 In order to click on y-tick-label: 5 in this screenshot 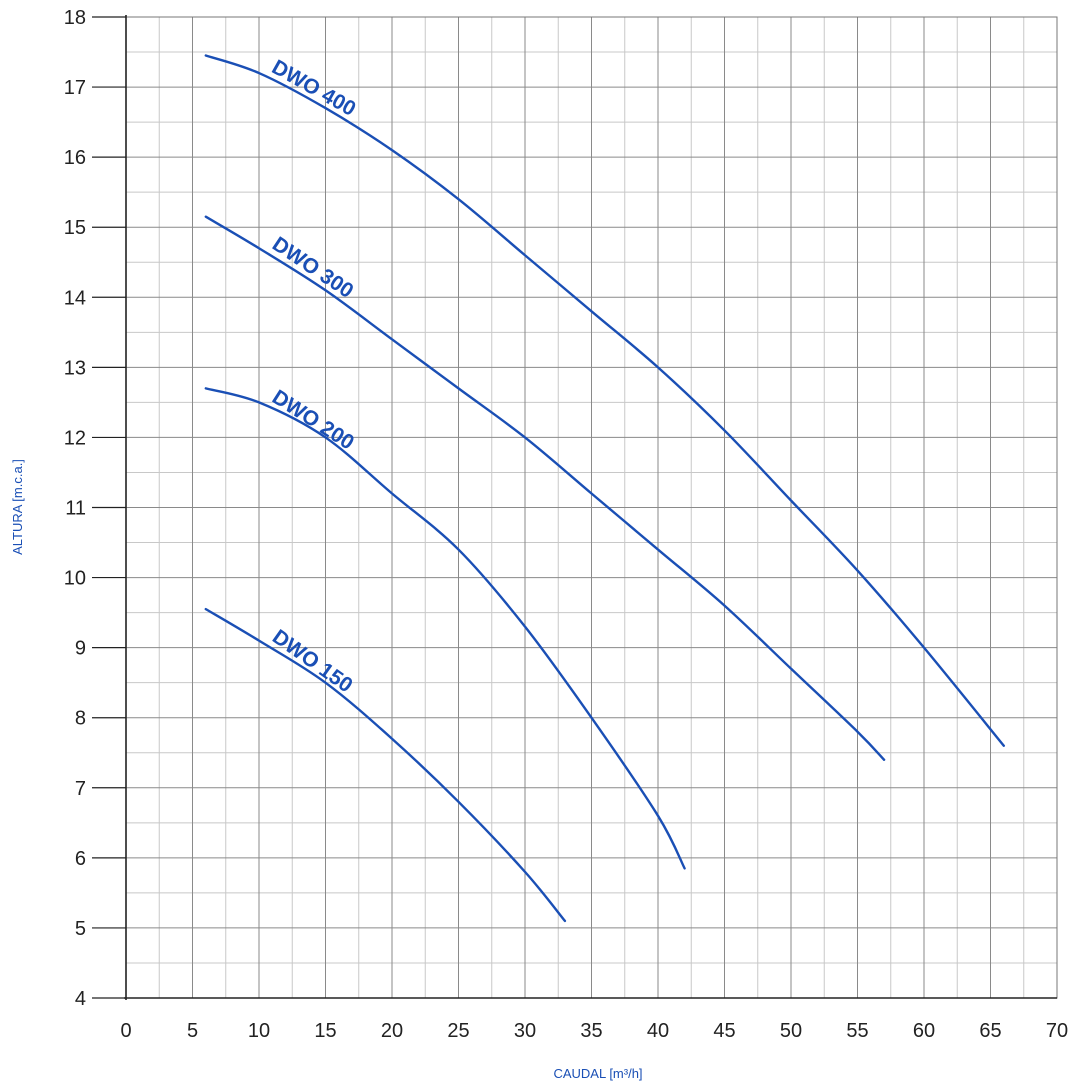, I will do `click(80, 929)`.